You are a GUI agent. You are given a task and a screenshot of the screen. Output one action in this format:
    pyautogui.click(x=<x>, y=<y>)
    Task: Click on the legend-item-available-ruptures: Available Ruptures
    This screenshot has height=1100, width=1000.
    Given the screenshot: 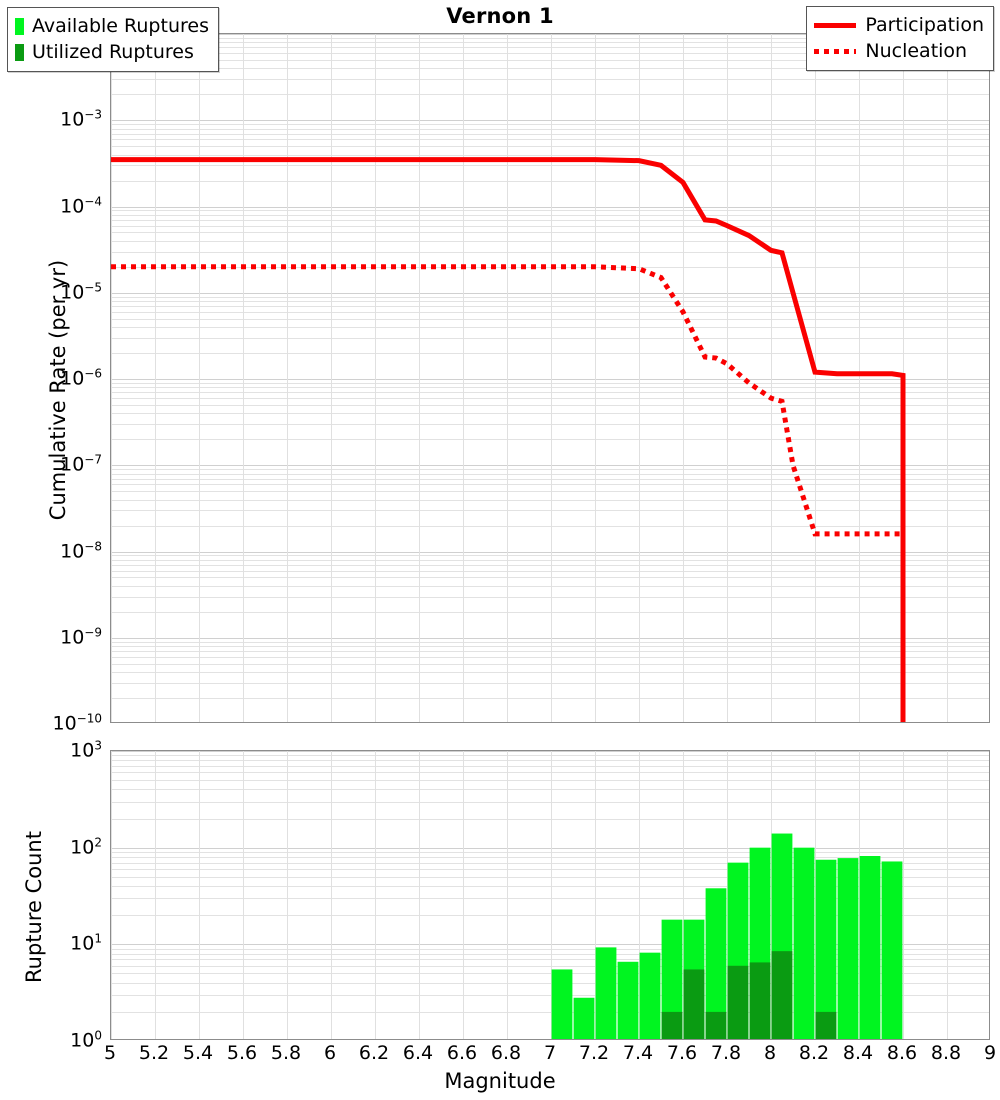 What is the action you would take?
    pyautogui.click(x=112, y=26)
    